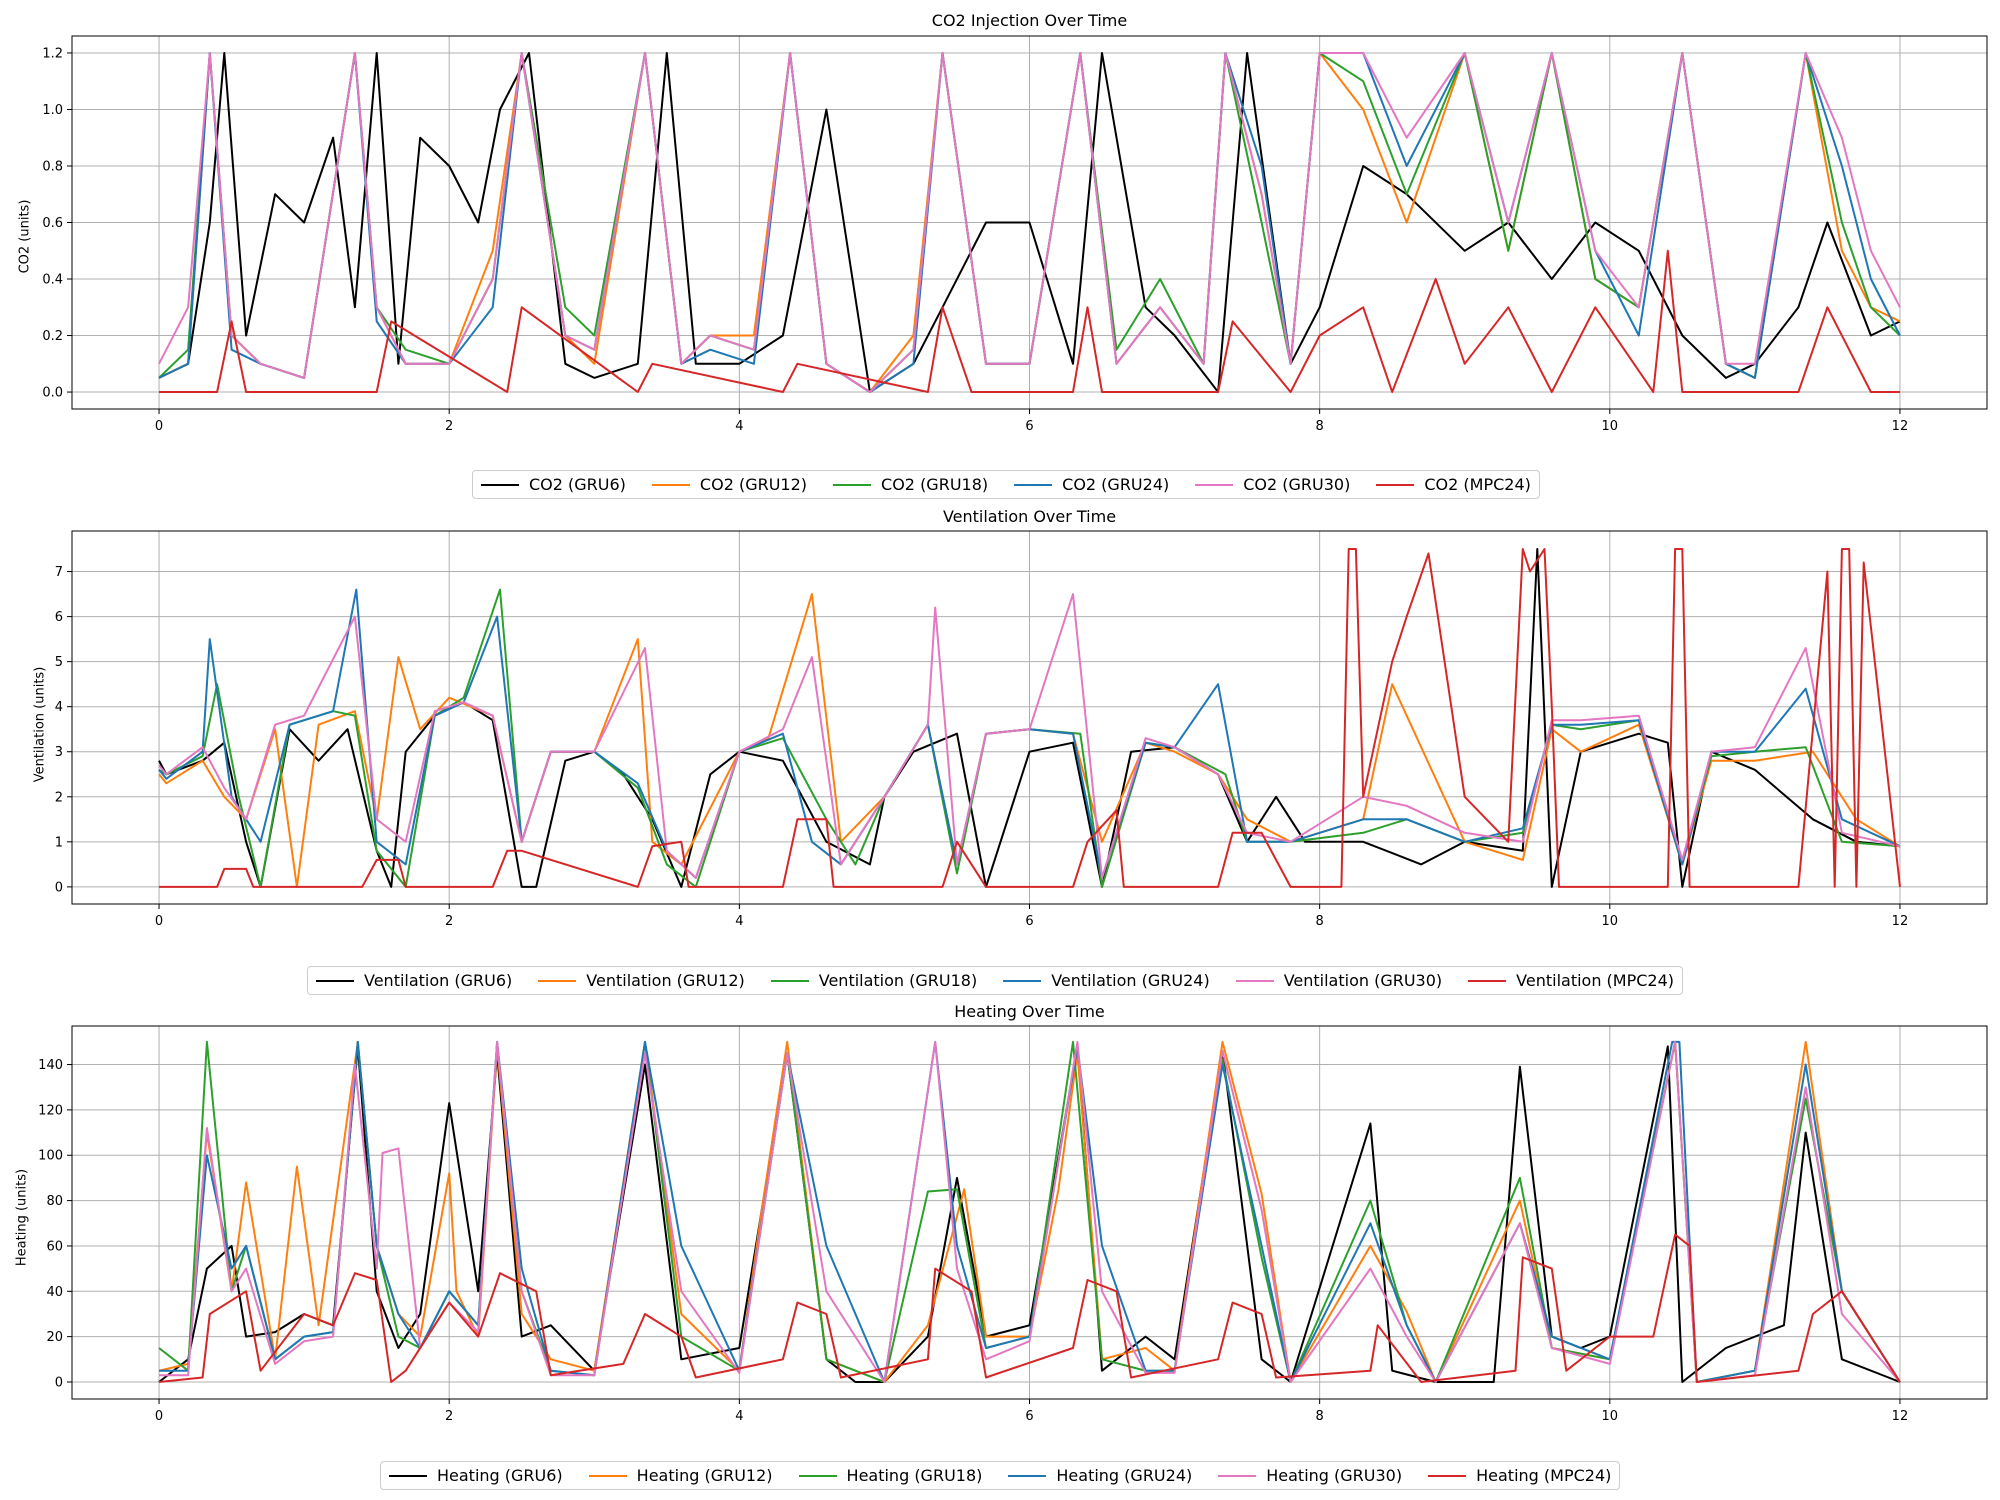 Image resolution: width=2000 pixels, height=1500 pixels. Describe the element at coordinates (438, 980) in the screenshot. I see `legend-label: Ventilation (GRU6)` at that location.